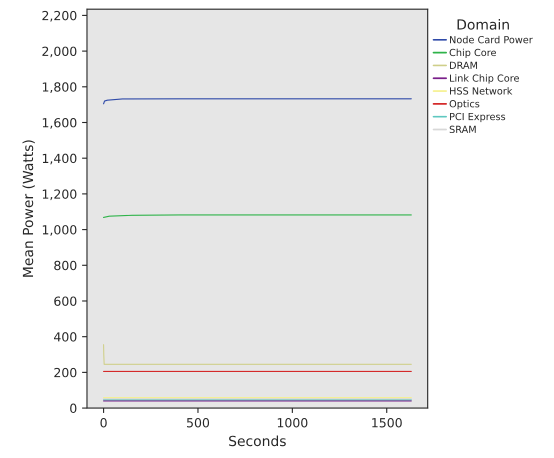 Image resolution: width=554 pixels, height=458 pixels. I want to click on x-axis-title: Seconds, so click(257, 440).